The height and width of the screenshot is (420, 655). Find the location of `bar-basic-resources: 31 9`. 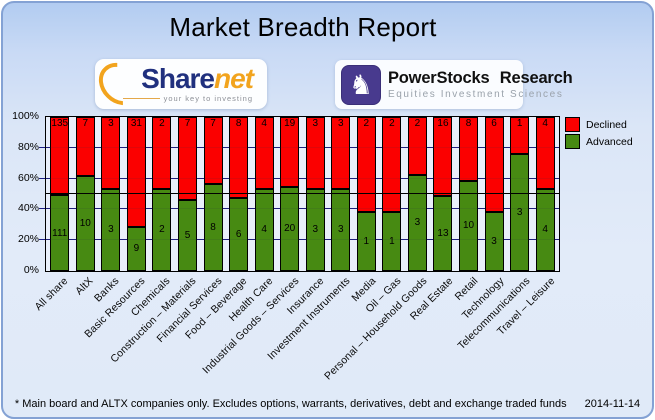

bar-basic-resources: 31 9 is located at coordinates (136, 194).